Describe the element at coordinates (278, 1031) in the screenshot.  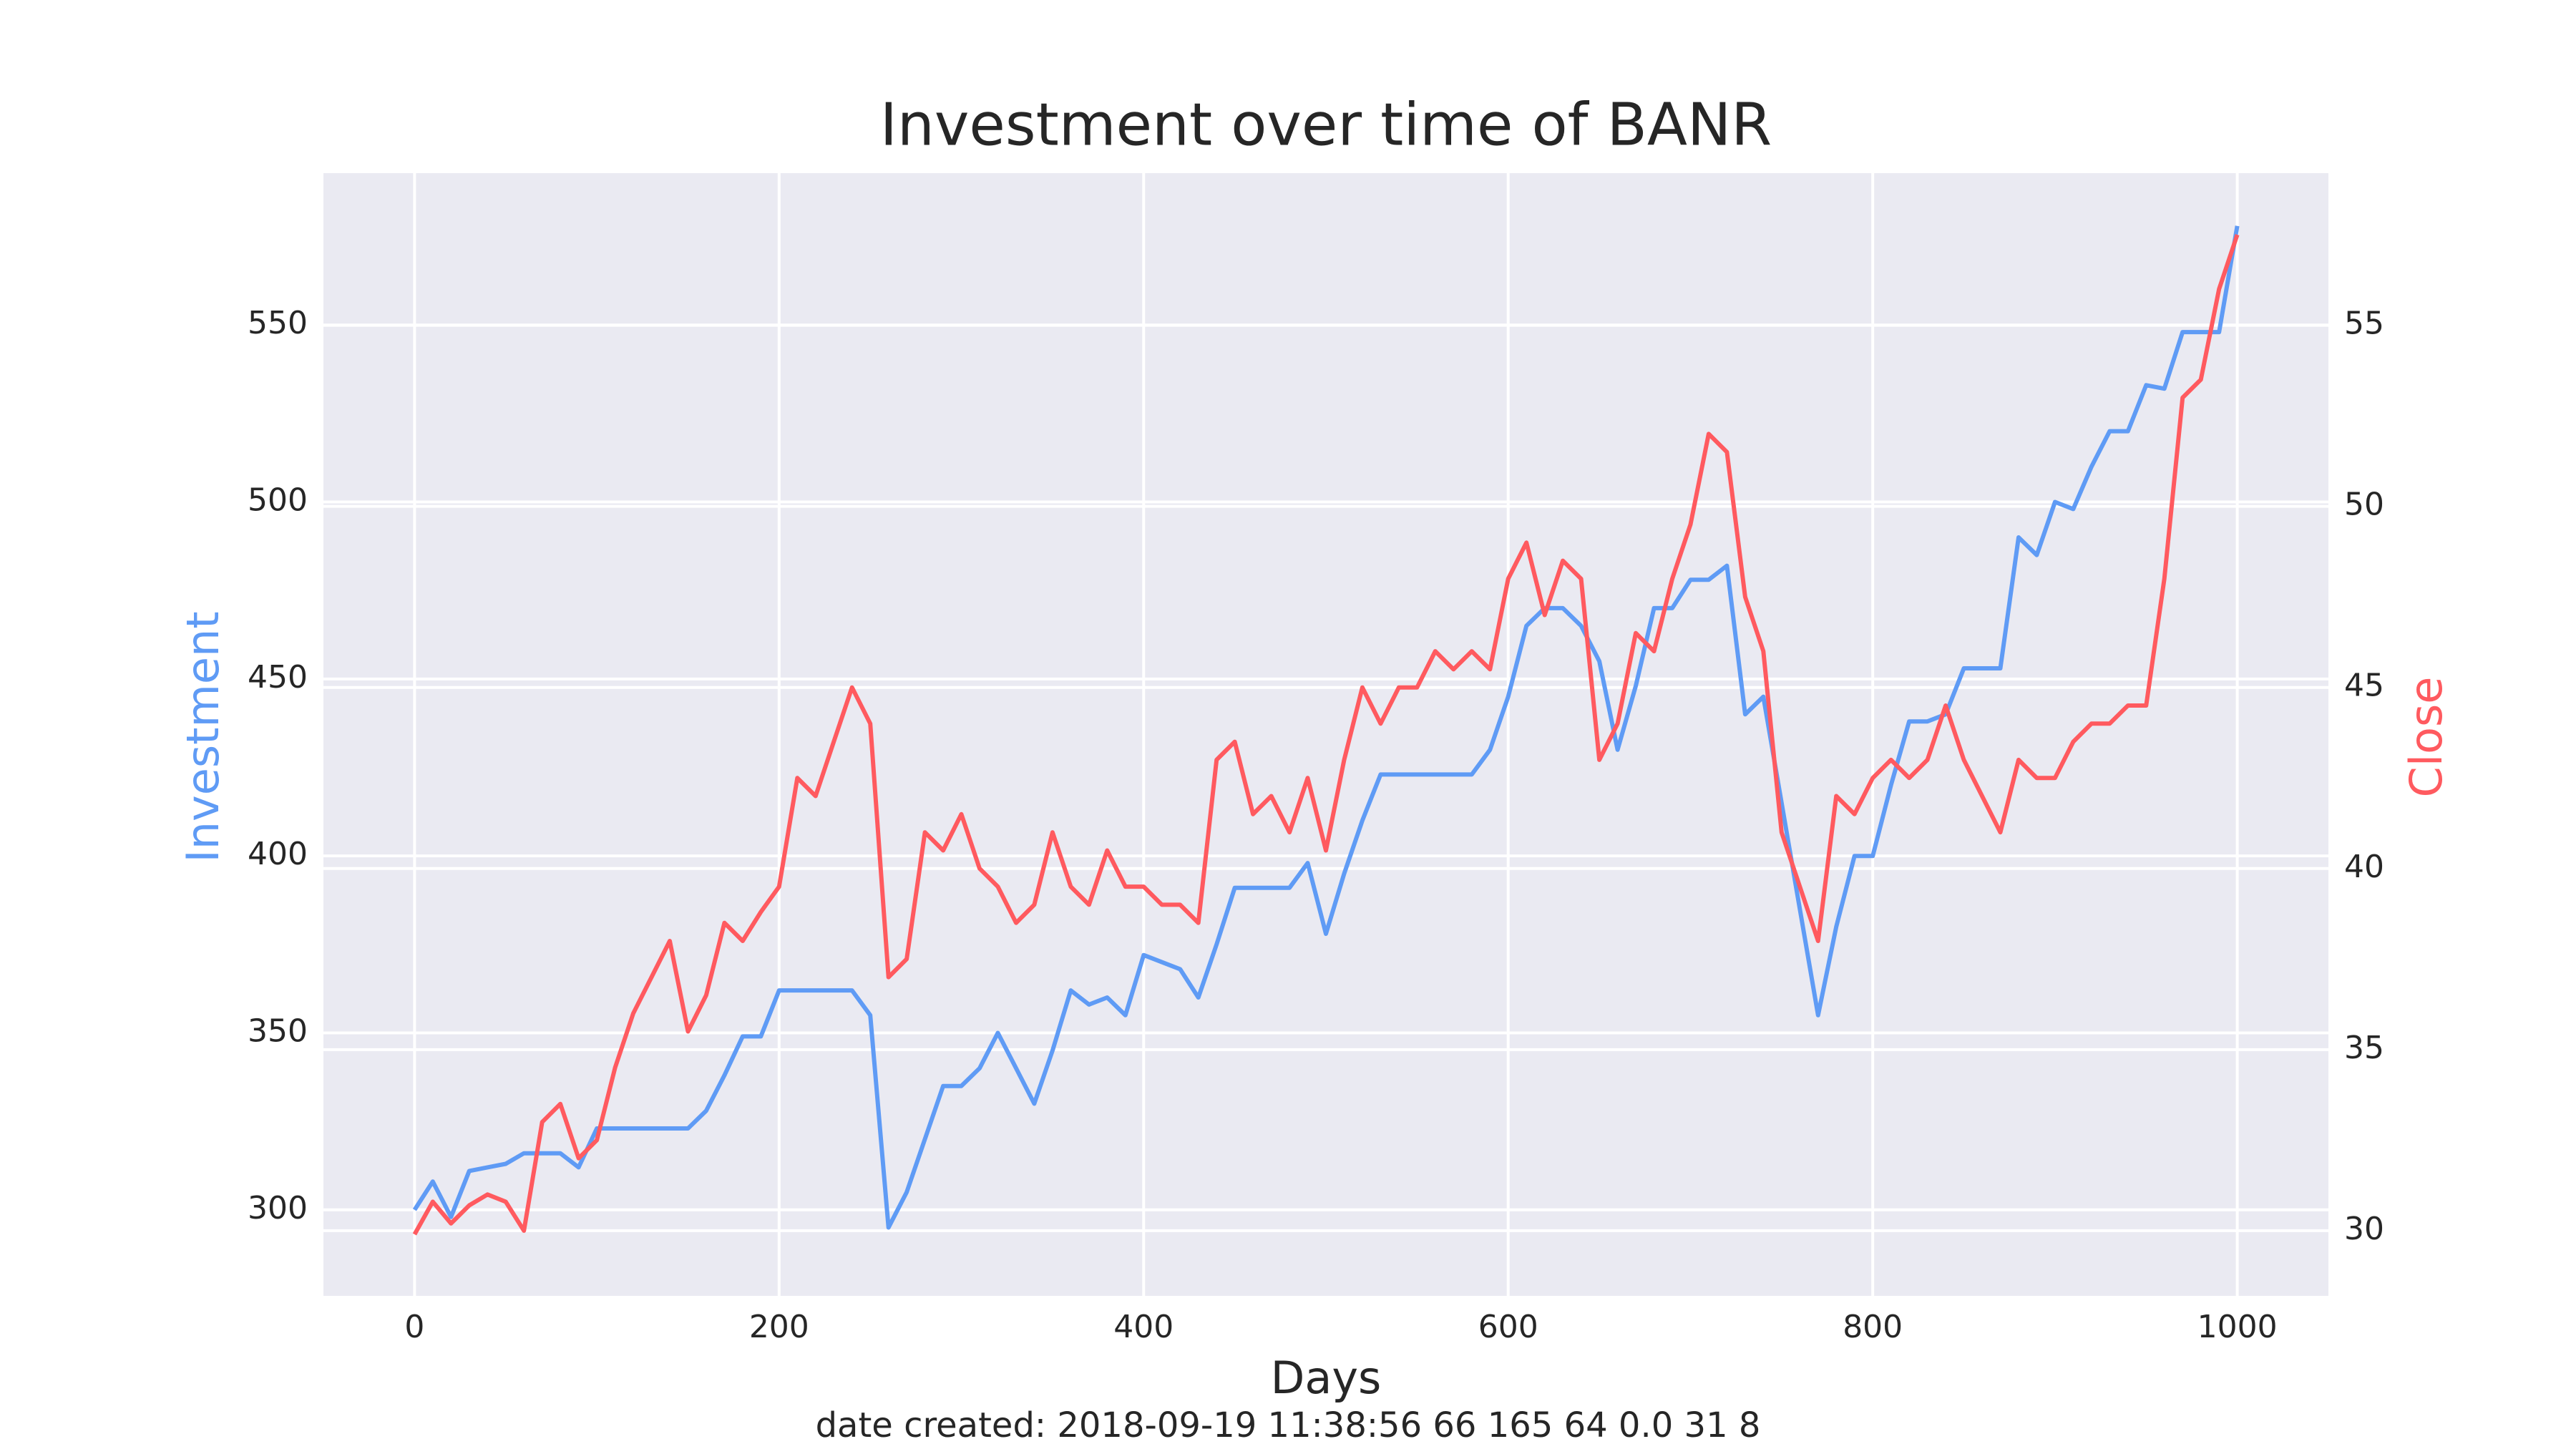
I see `y-tick-label: 350` at that location.